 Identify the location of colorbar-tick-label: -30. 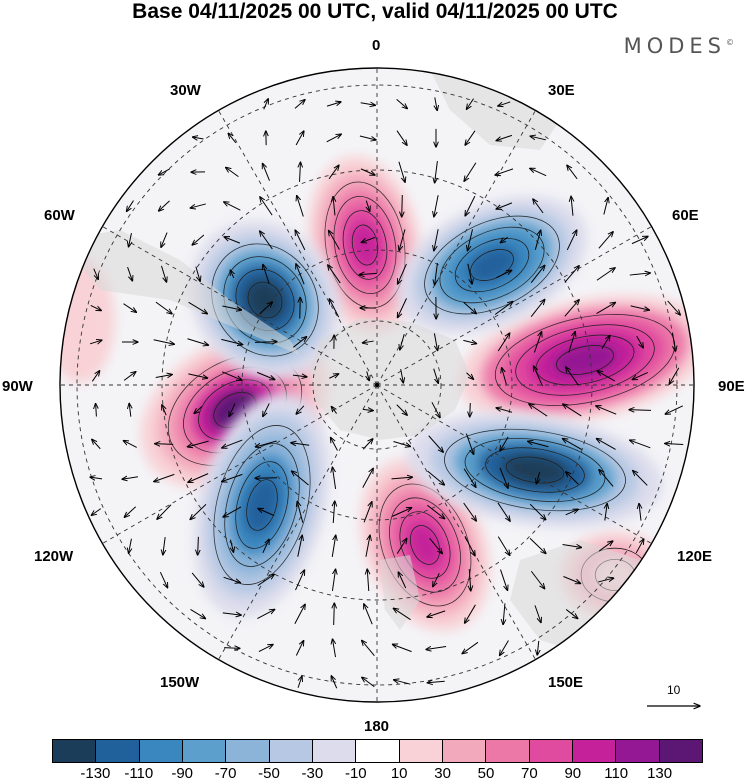
(312, 773).